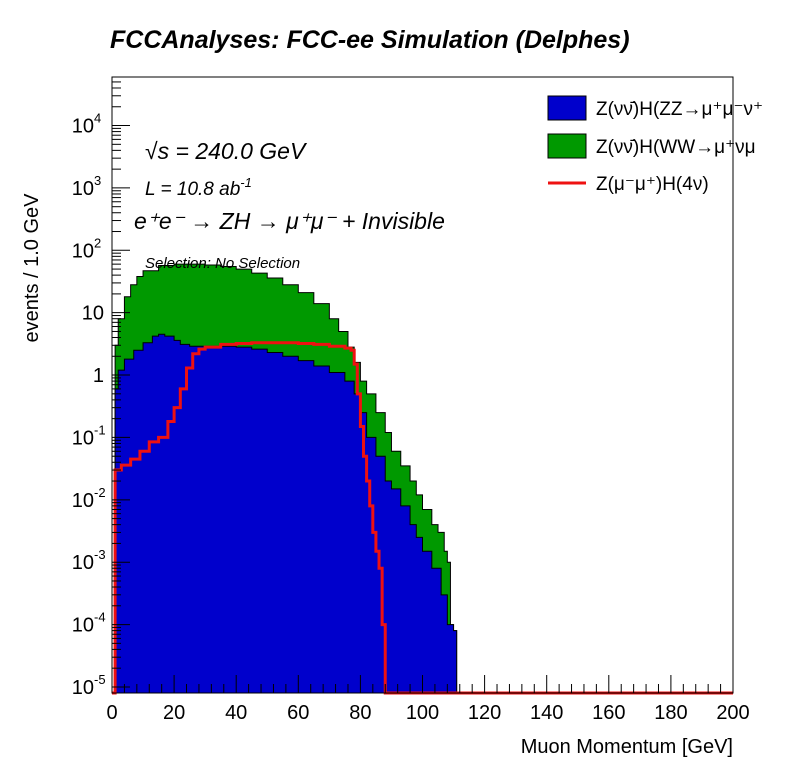 The height and width of the screenshot is (772, 796). What do you see at coordinates (608, 713) in the screenshot?
I see `x-tick-label: 160` at bounding box center [608, 713].